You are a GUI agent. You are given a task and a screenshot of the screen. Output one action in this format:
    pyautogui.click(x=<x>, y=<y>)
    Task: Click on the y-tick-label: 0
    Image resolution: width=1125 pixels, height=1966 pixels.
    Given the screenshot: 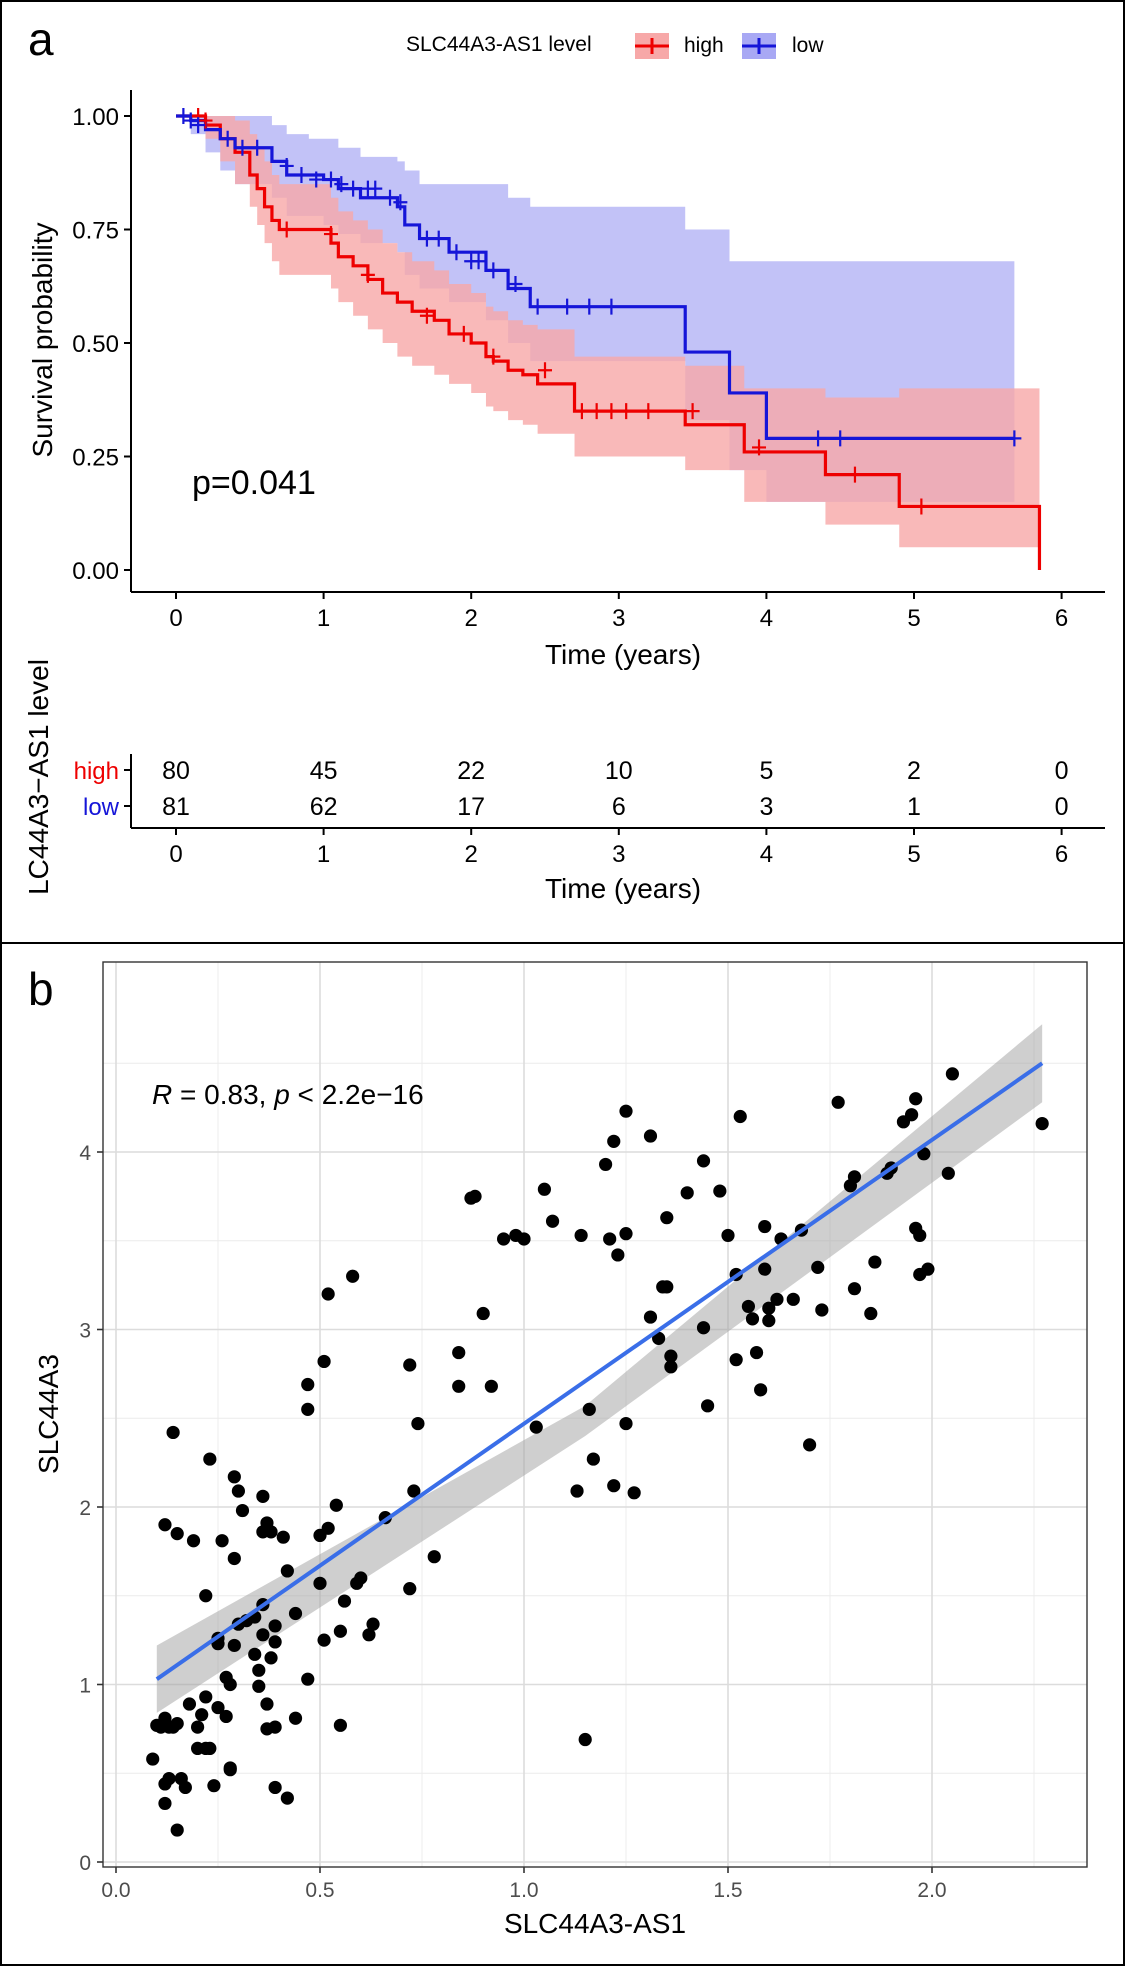 What is the action you would take?
    pyautogui.click(x=85, y=1863)
    